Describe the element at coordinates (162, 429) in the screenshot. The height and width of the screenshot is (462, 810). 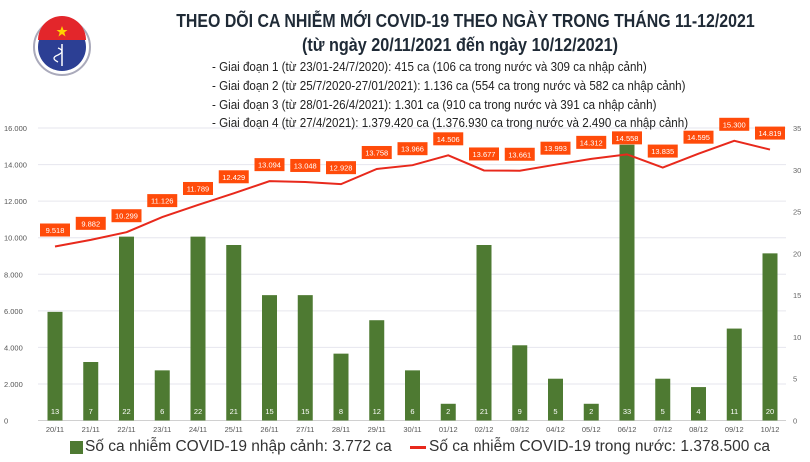
I see `x-axis-tick: 23/11` at that location.